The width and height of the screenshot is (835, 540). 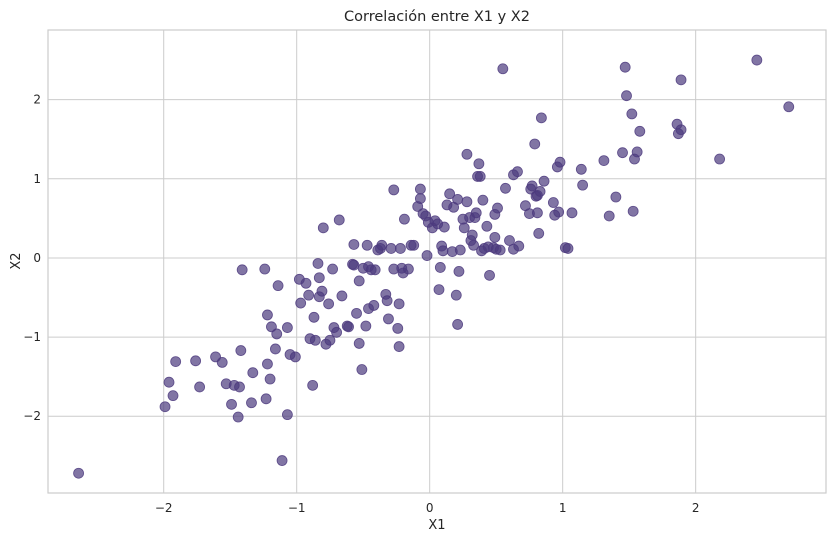 What do you see at coordinates (164, 508) in the screenshot?
I see `x-tick-label: −2` at bounding box center [164, 508].